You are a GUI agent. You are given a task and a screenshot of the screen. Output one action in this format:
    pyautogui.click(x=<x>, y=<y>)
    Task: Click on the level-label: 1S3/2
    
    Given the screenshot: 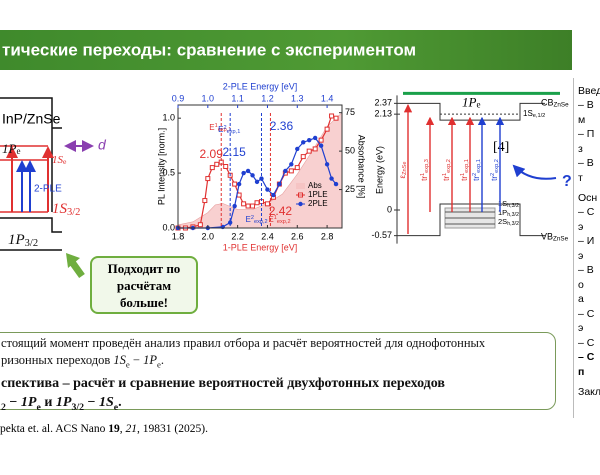 What is the action you would take?
    pyautogui.click(x=66, y=209)
    